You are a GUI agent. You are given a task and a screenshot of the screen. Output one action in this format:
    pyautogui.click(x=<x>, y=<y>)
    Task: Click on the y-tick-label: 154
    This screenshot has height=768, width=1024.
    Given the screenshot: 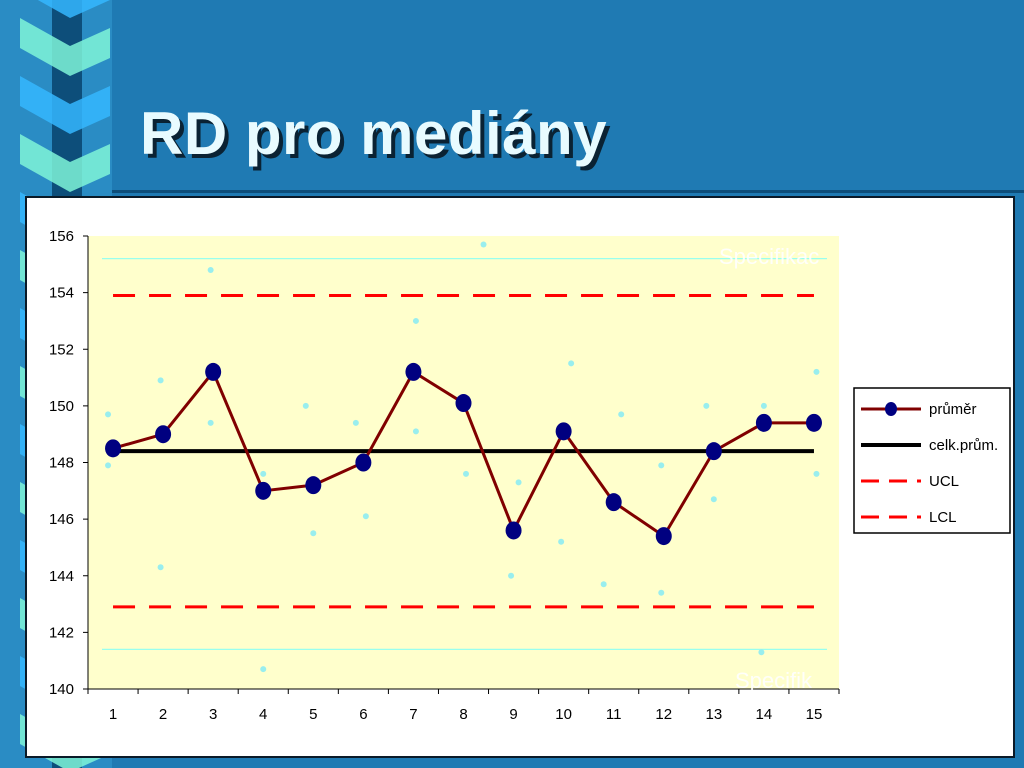 What is the action you would take?
    pyautogui.click(x=61, y=293)
    